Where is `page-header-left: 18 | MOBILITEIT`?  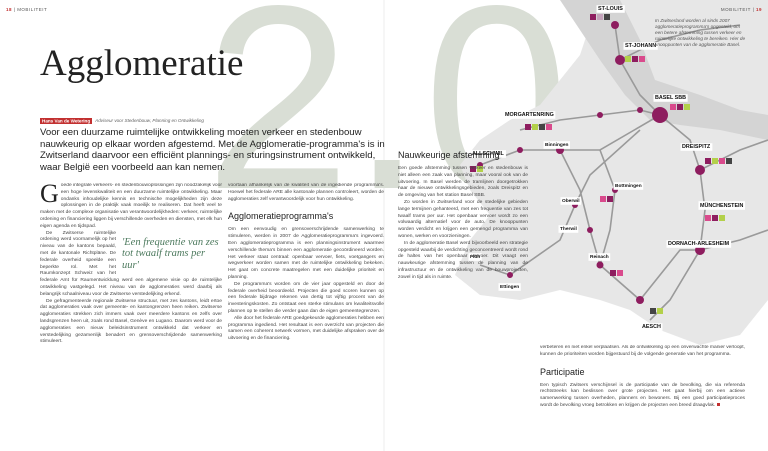
page-header-left: 18 | MOBILITEIT is located at coordinates (27, 9).